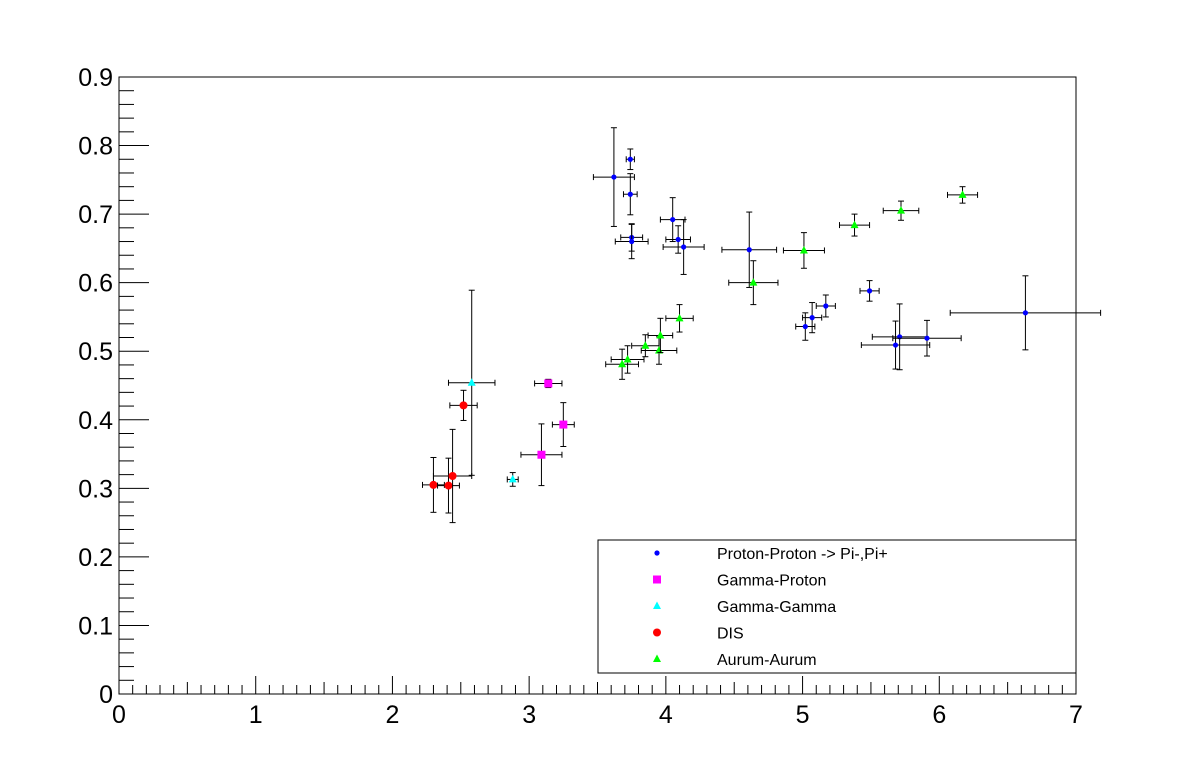  What do you see at coordinates (767, 660) in the screenshot?
I see `legend-label: Aurum-Aurum` at bounding box center [767, 660].